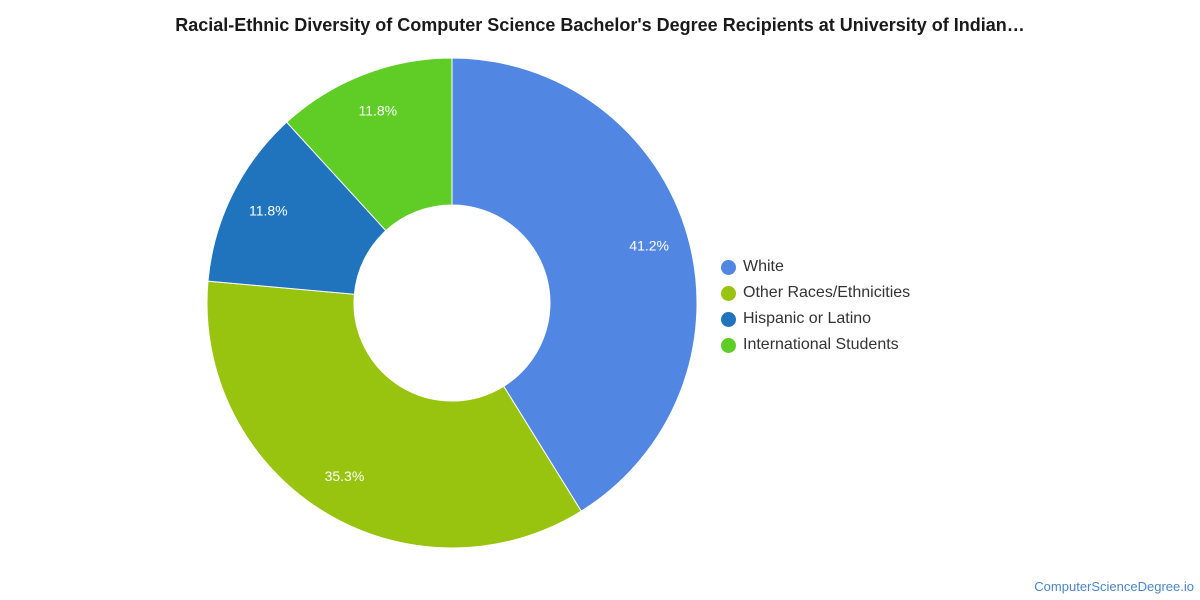  I want to click on legend-item: Other Races/Ethnicities, so click(815, 293).